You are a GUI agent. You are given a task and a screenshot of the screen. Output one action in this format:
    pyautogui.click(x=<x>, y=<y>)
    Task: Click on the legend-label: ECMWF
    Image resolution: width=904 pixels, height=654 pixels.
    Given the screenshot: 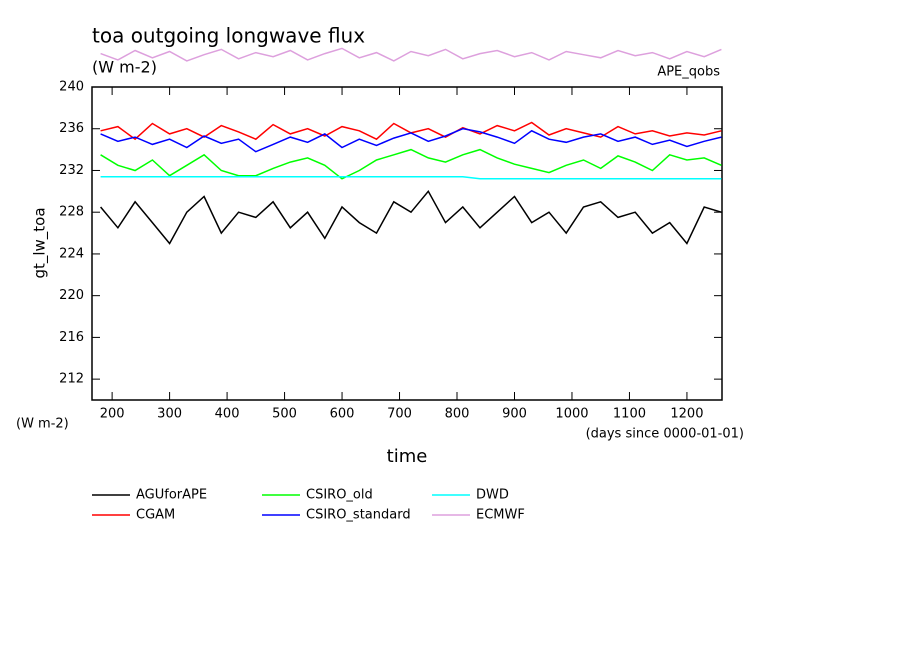 What is the action you would take?
    pyautogui.click(x=500, y=515)
    